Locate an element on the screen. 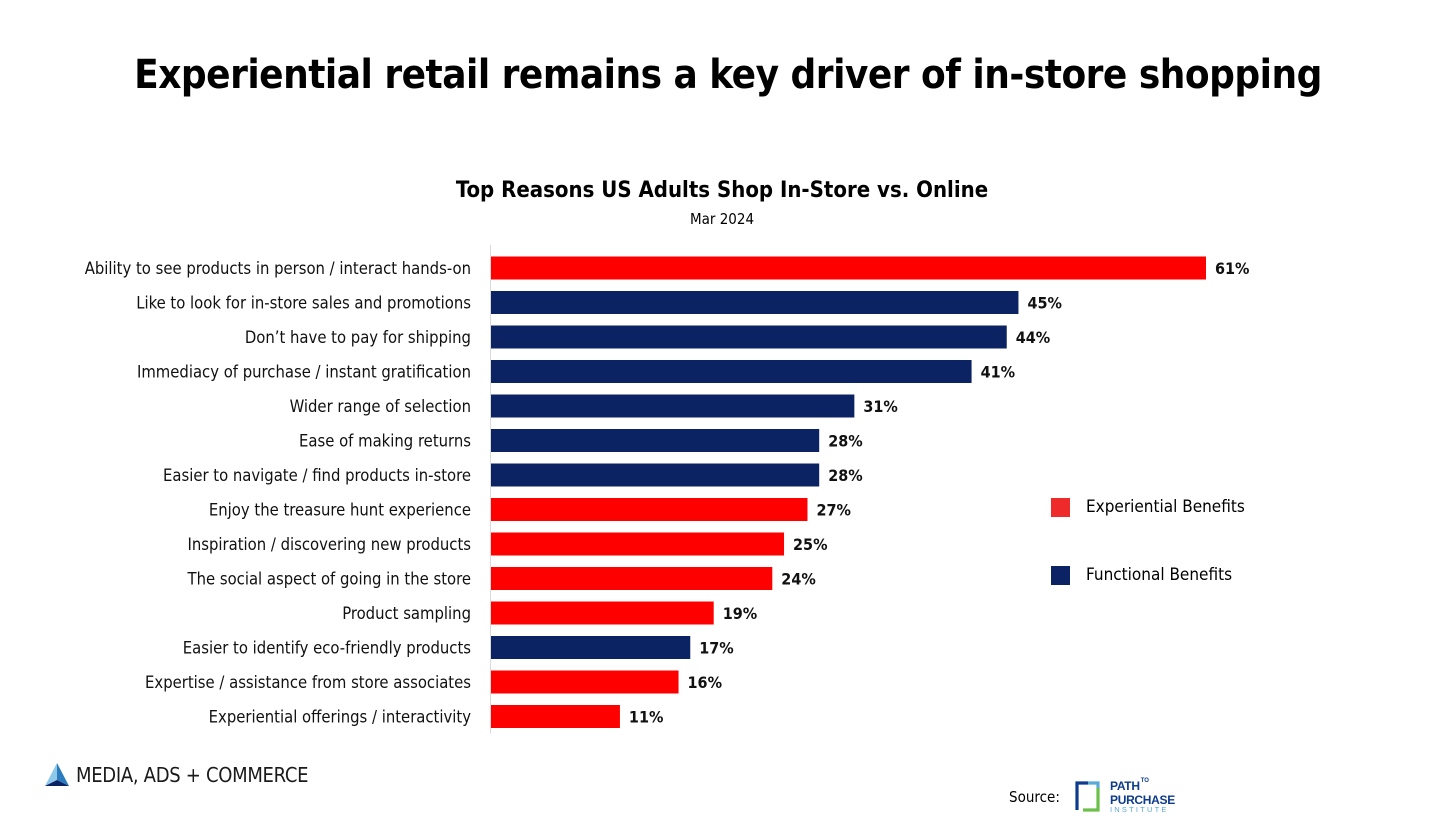  path-to-purchase-logo: PATHTO PURCHASE INSTITUTE is located at coordinates (1124, 796).